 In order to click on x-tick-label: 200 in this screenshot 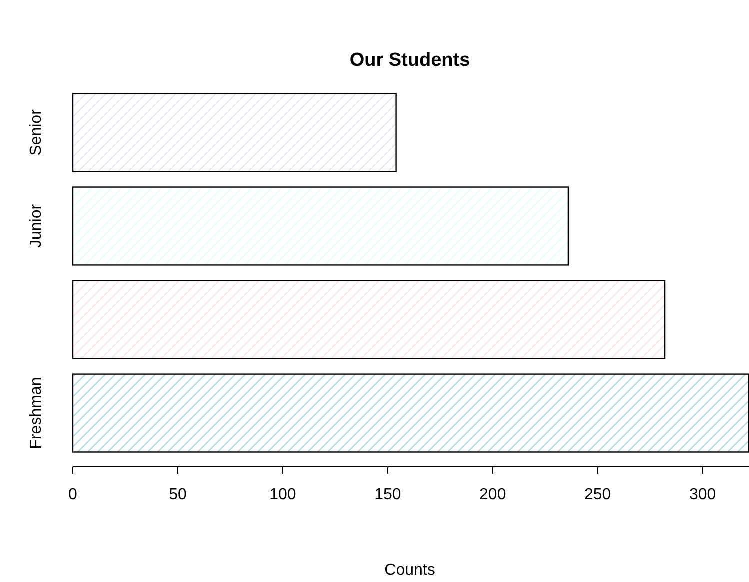, I will do `click(493, 495)`.